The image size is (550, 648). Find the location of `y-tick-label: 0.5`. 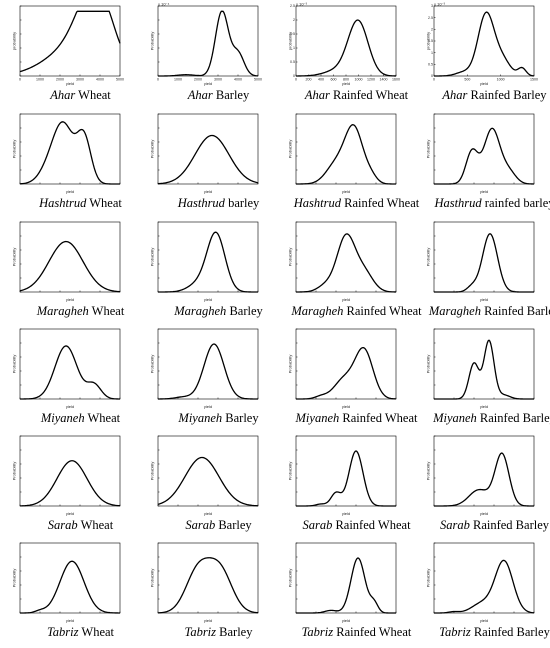

y-tick-label: 0.5 is located at coordinates (292, 62).